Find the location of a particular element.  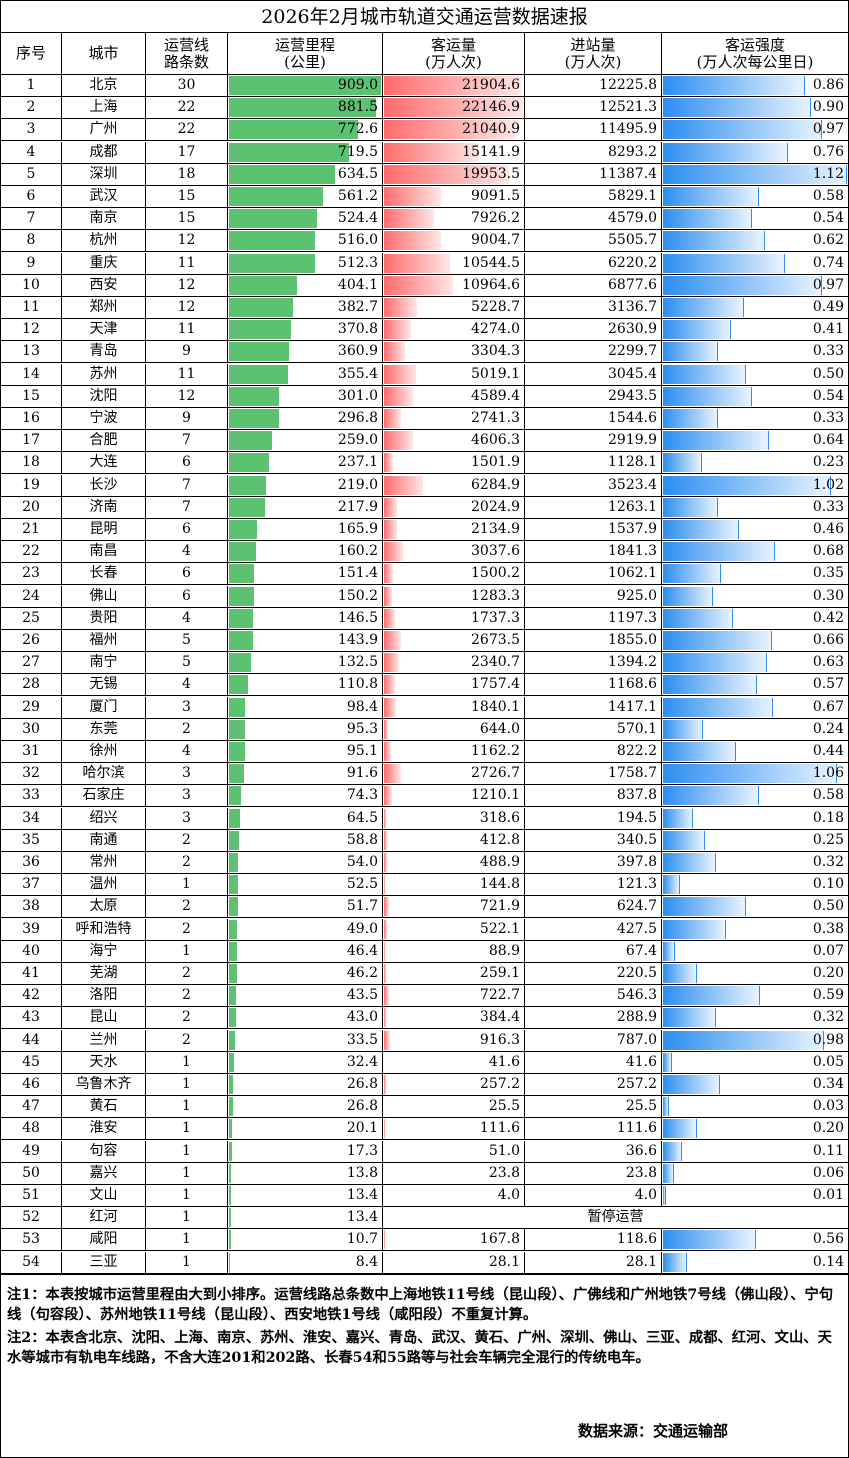

city-value: 红河 is located at coordinates (103, 1217).